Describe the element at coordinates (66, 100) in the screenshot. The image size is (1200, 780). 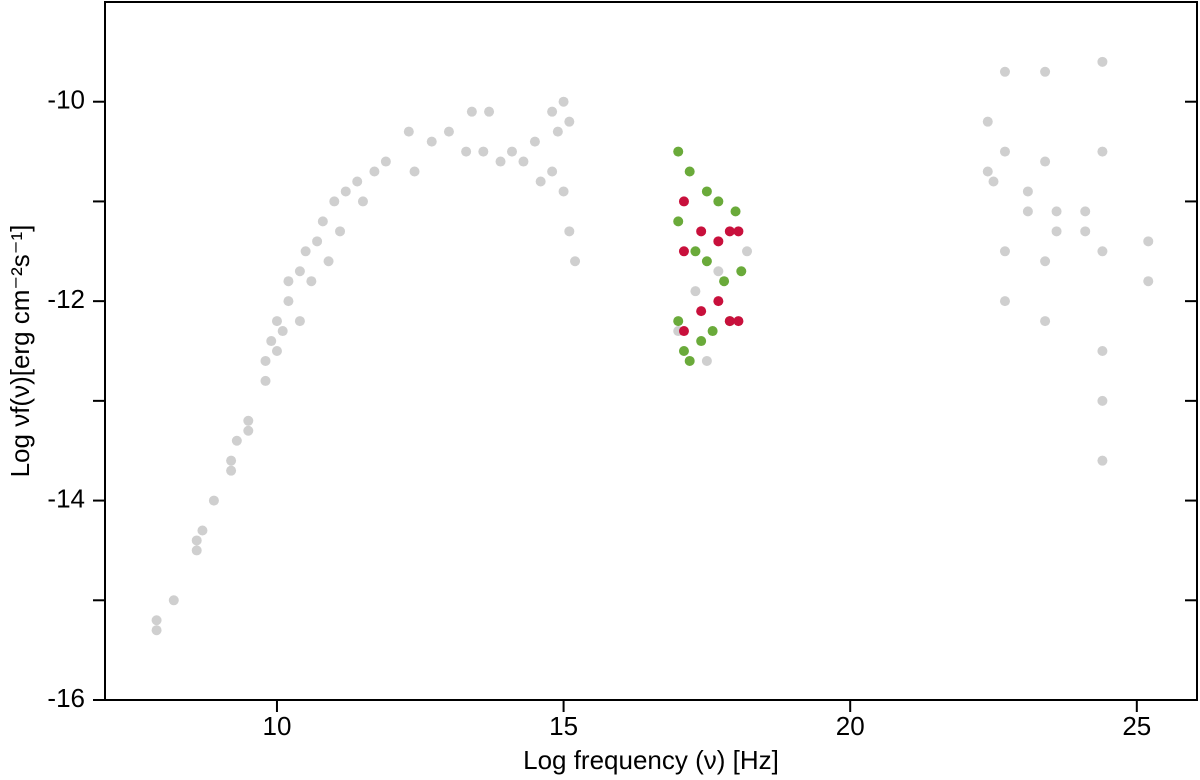
I see `y-tick-label: -10` at that location.